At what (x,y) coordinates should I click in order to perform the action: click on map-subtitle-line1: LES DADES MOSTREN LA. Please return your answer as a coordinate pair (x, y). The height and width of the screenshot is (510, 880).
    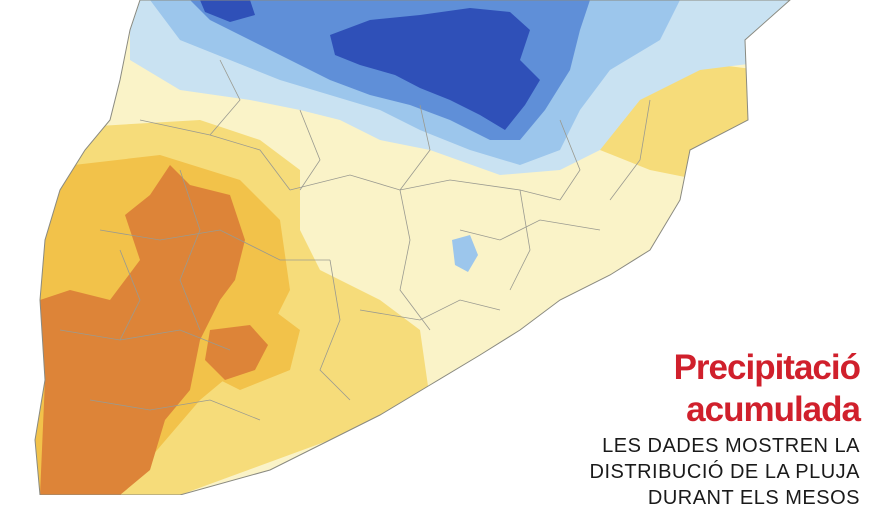
    Looking at the image, I should click on (731, 446).